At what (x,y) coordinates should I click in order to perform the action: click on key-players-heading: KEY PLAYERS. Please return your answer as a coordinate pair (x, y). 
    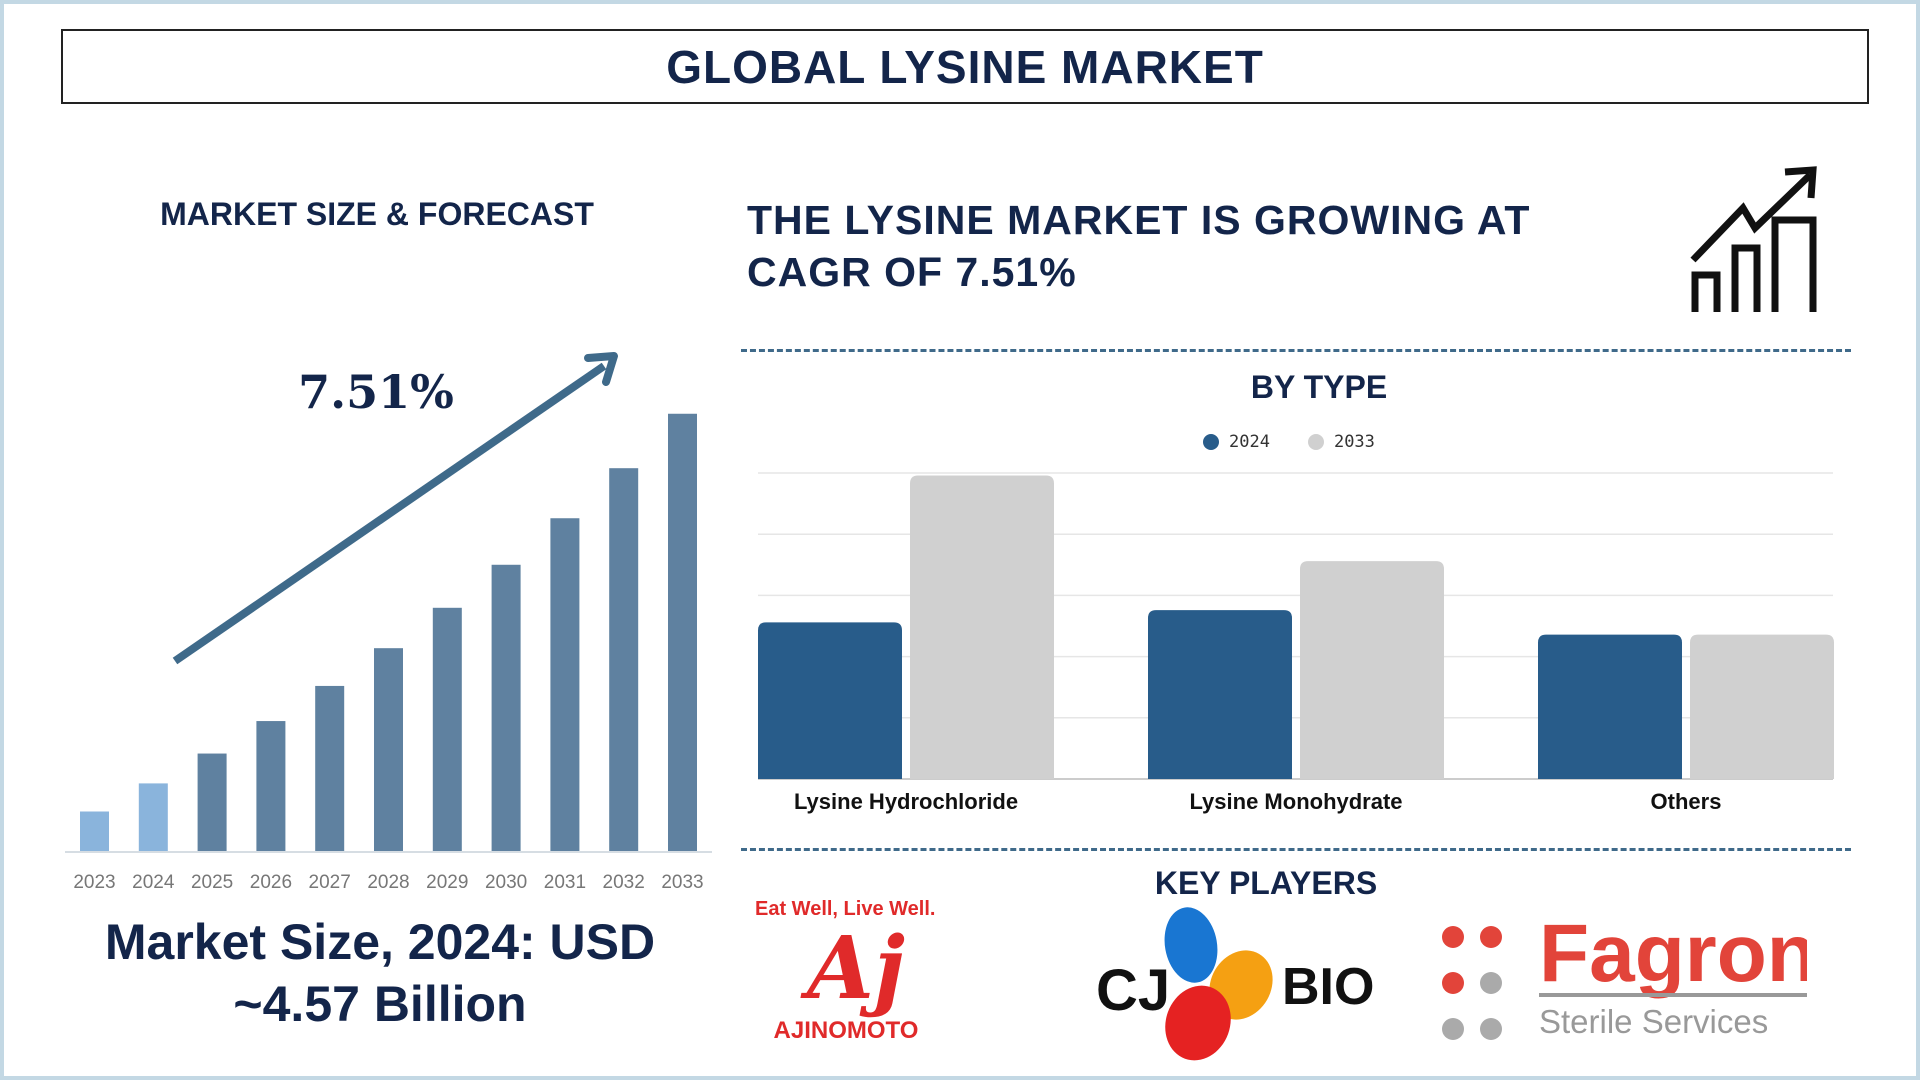
    Looking at the image, I should click on (1266, 883).